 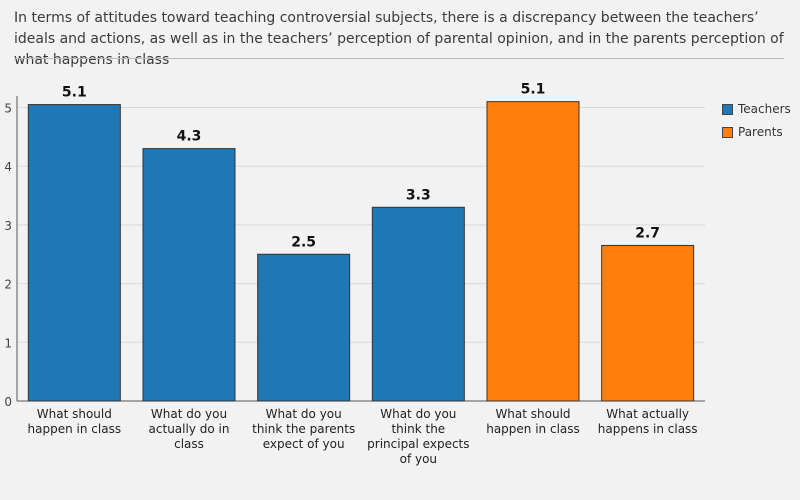 I want to click on x-tick-label-line: expect of you, so click(x=304, y=444).